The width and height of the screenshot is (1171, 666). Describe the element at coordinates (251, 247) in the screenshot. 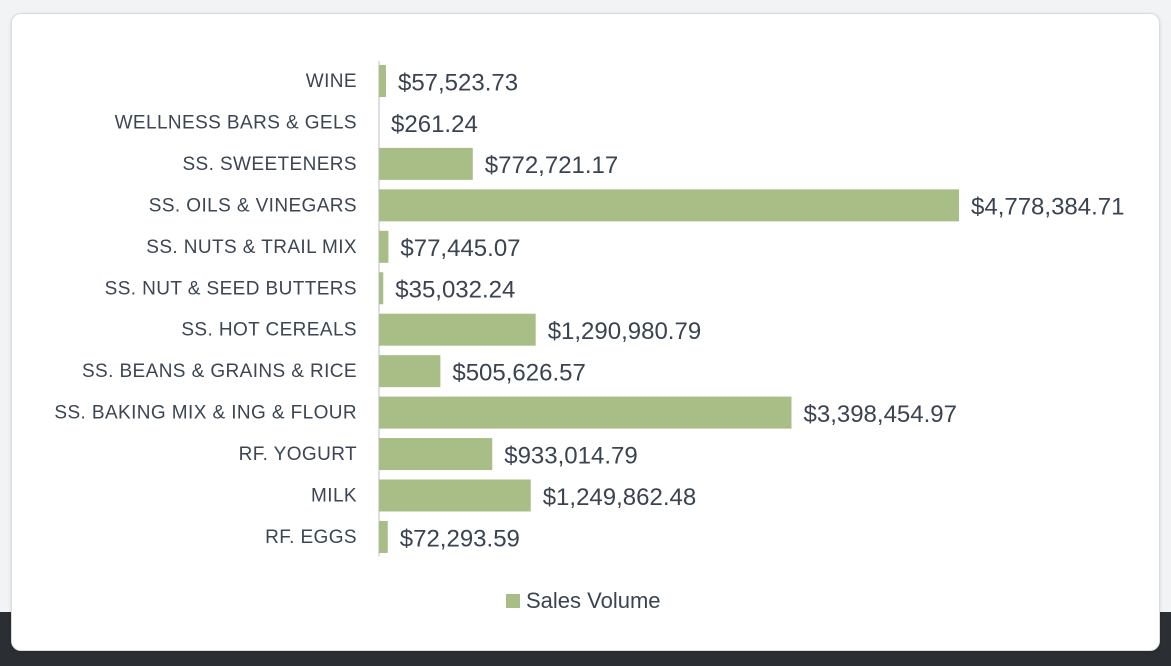

I see `category-label: SS. NUTS & TRAIL MIX` at that location.